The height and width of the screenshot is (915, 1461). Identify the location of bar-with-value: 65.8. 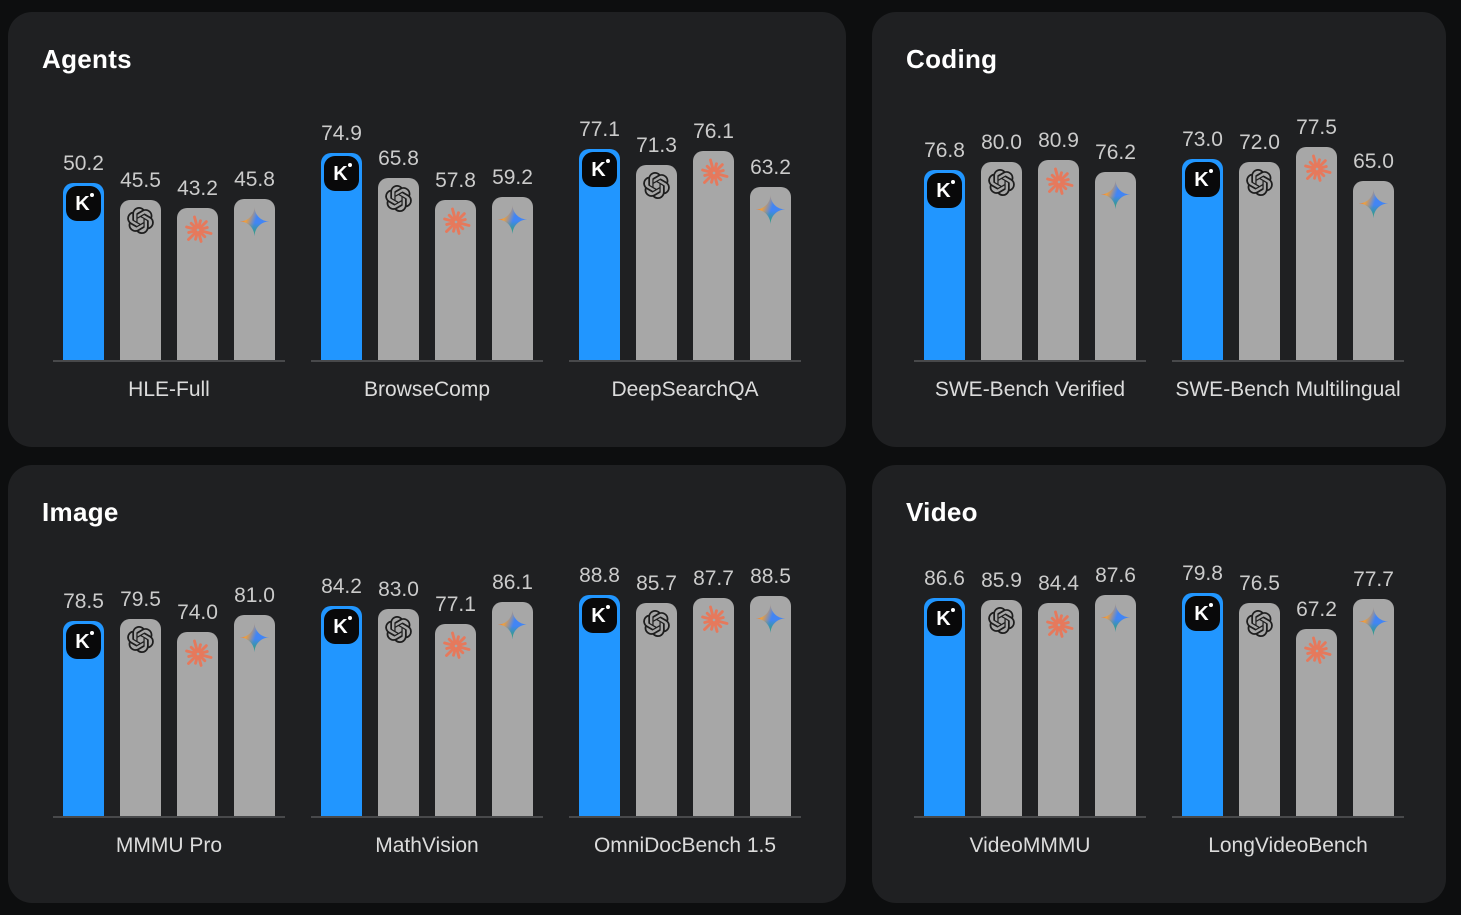
(398, 253).